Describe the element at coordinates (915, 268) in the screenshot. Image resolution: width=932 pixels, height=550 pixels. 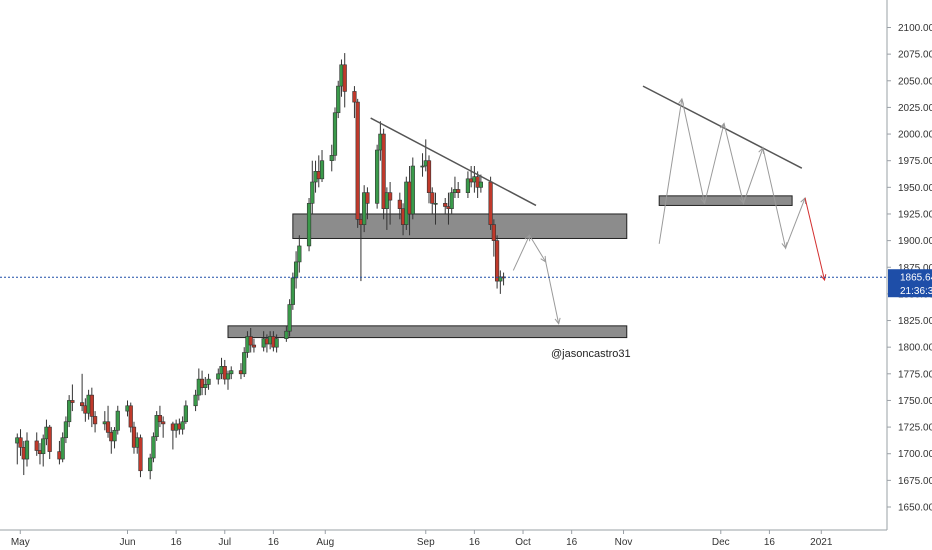
I see `y-tick-label: 1875.00` at that location.